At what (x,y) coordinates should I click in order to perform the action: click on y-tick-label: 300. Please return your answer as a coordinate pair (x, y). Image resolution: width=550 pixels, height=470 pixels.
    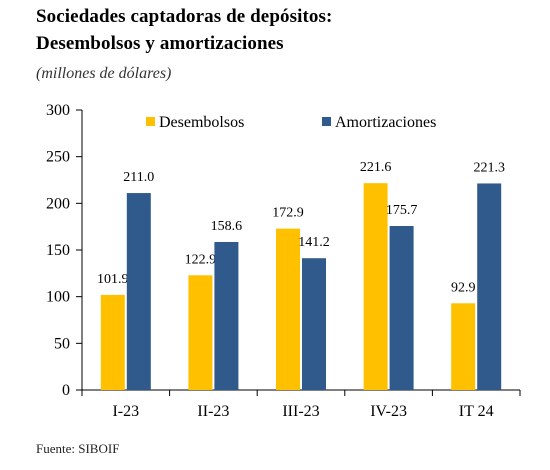
    Looking at the image, I should click on (58, 110).